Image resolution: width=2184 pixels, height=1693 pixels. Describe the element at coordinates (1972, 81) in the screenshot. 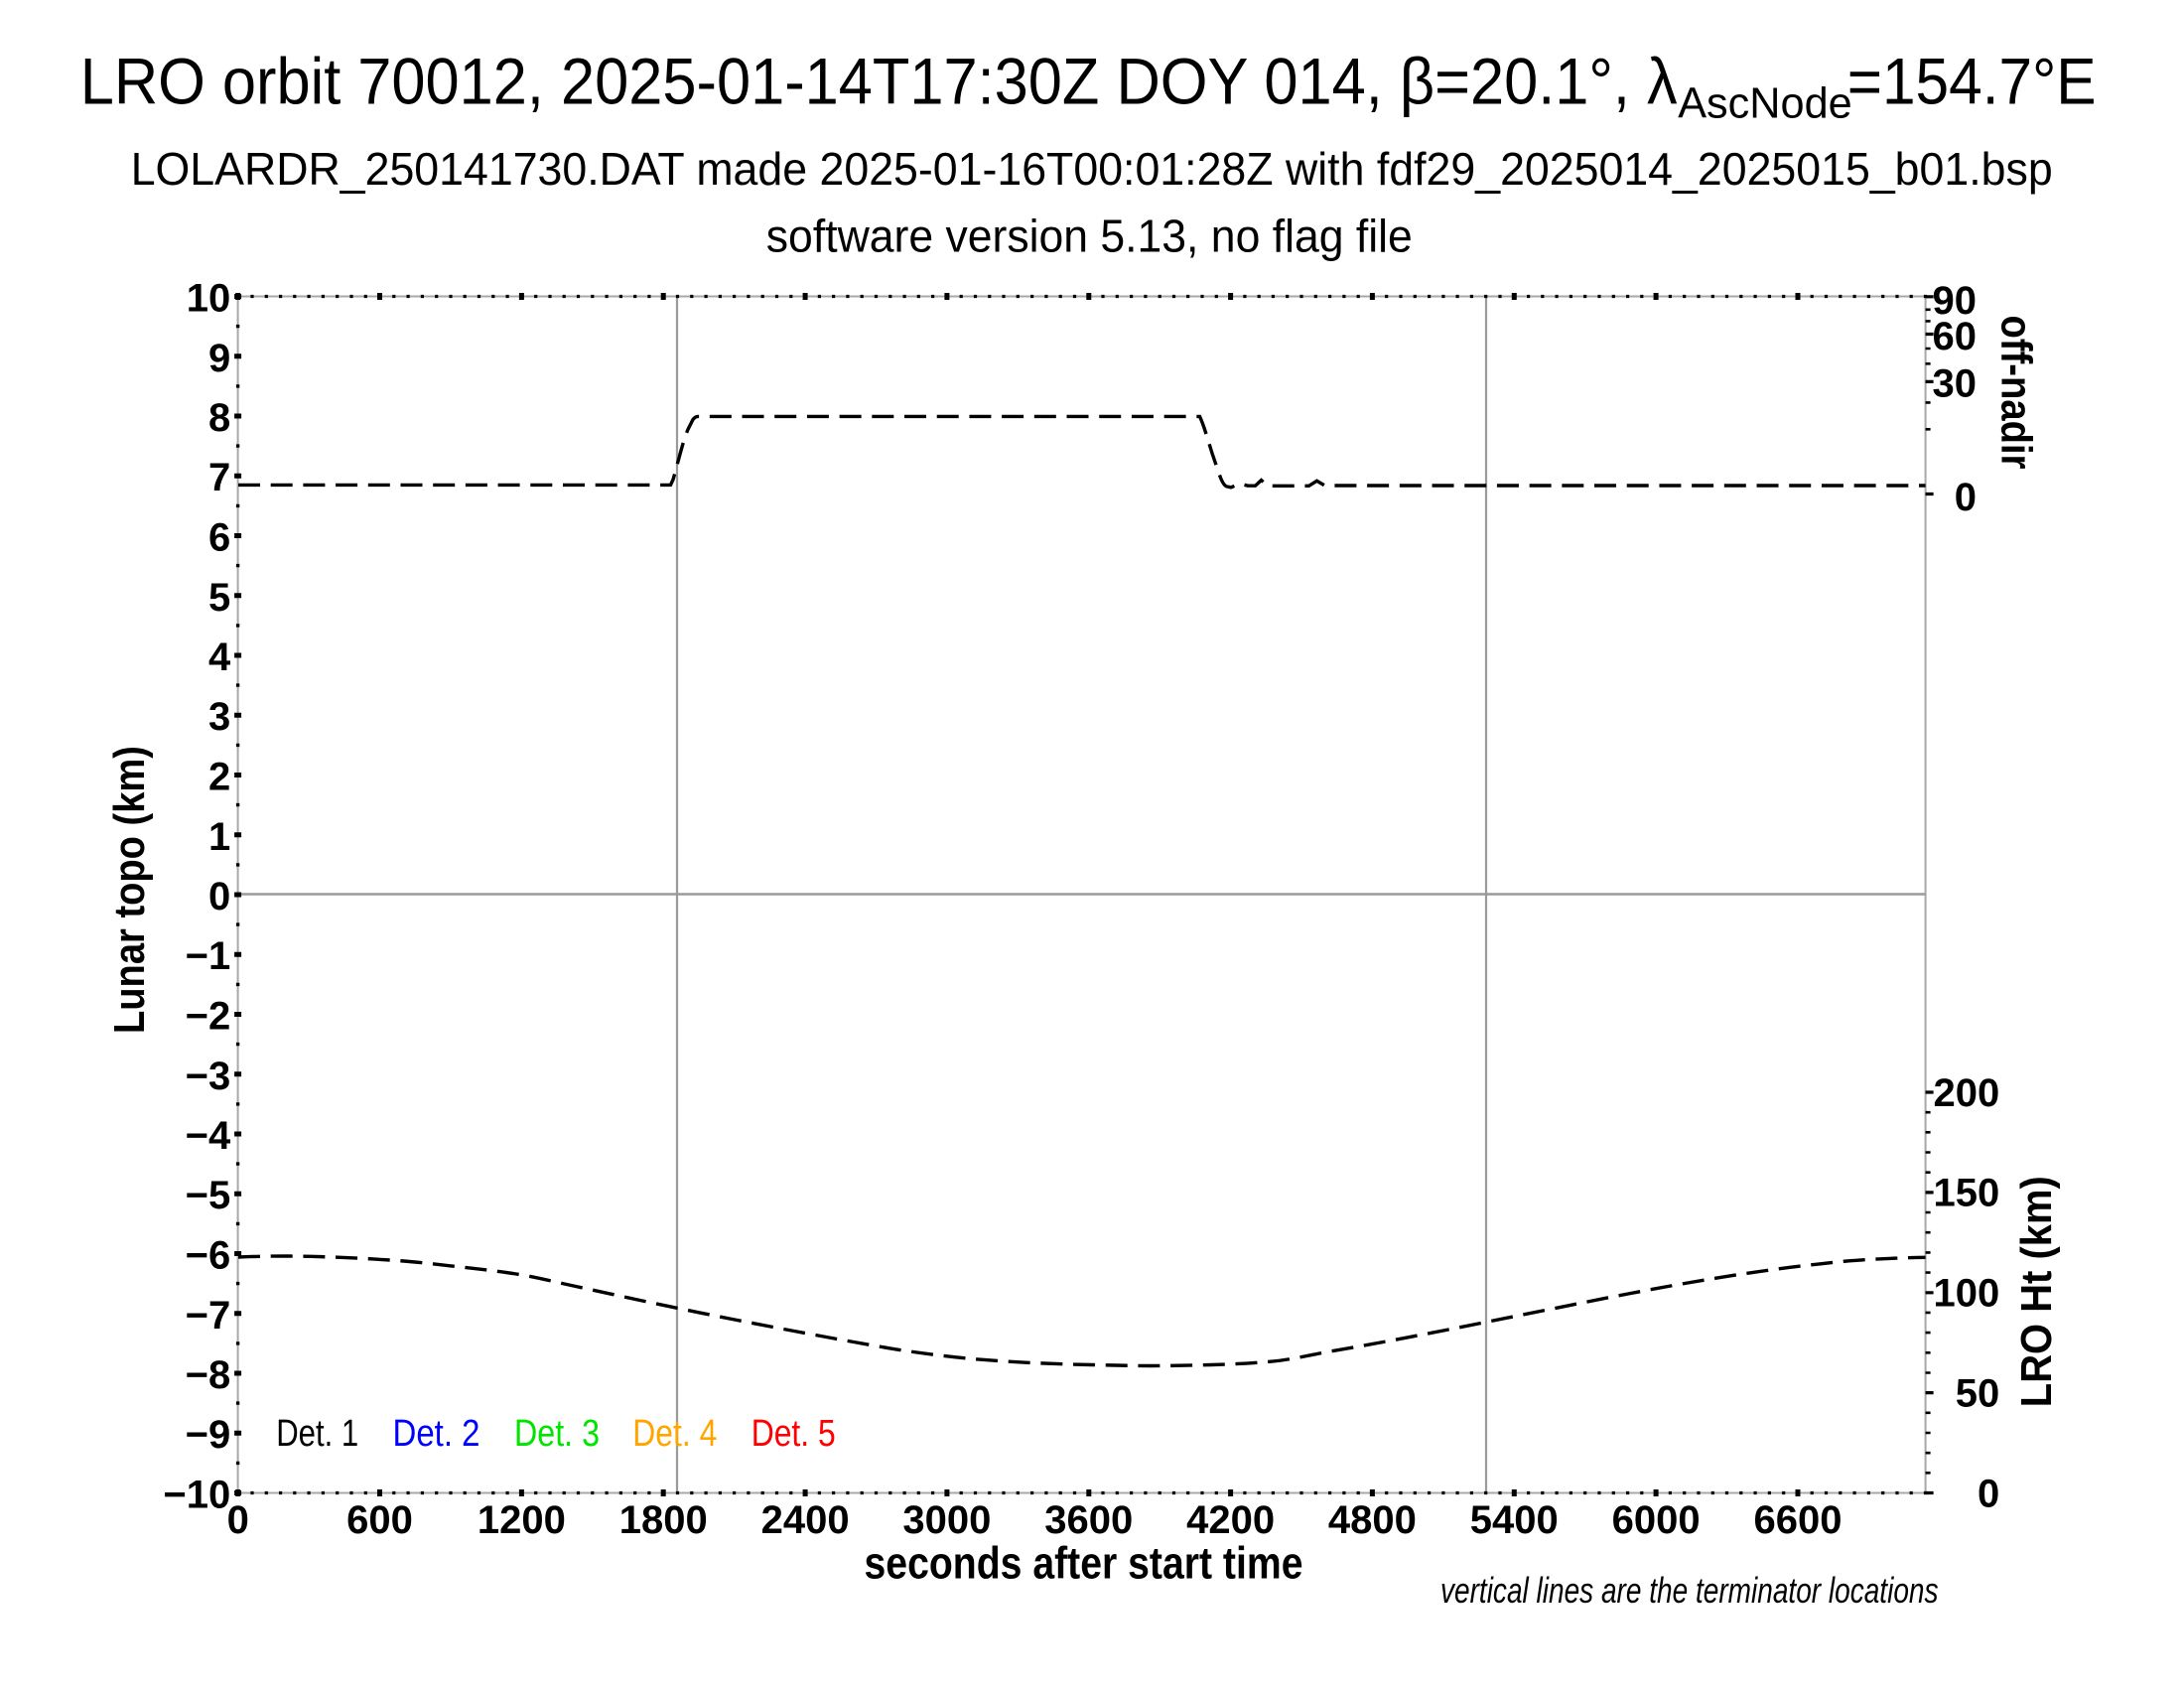

I see `svg-text: =154.7°E` at that location.